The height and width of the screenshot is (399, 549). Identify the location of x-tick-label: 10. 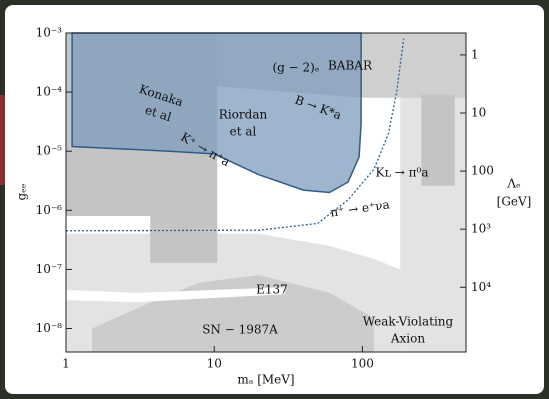
(214, 364).